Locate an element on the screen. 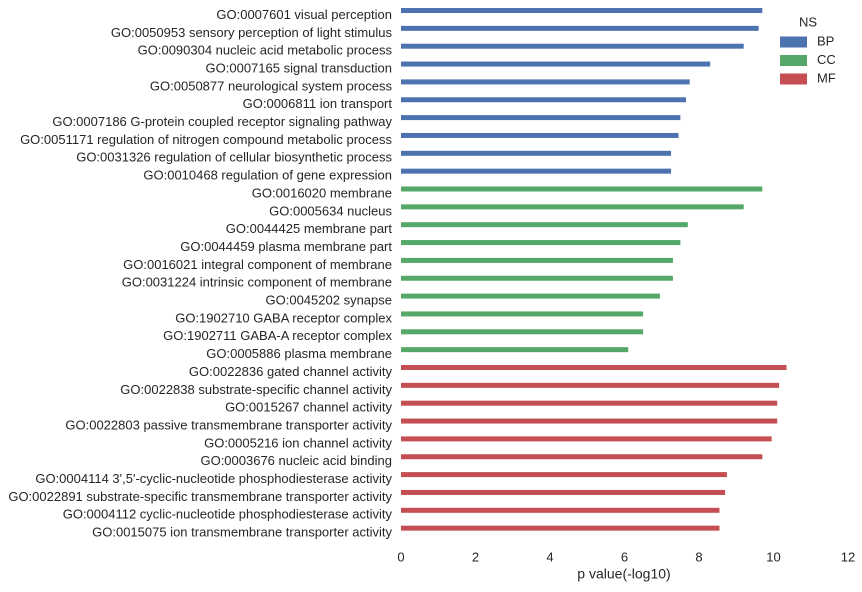 The height and width of the screenshot is (592, 862). legend-swatch-cc is located at coordinates (793, 60).